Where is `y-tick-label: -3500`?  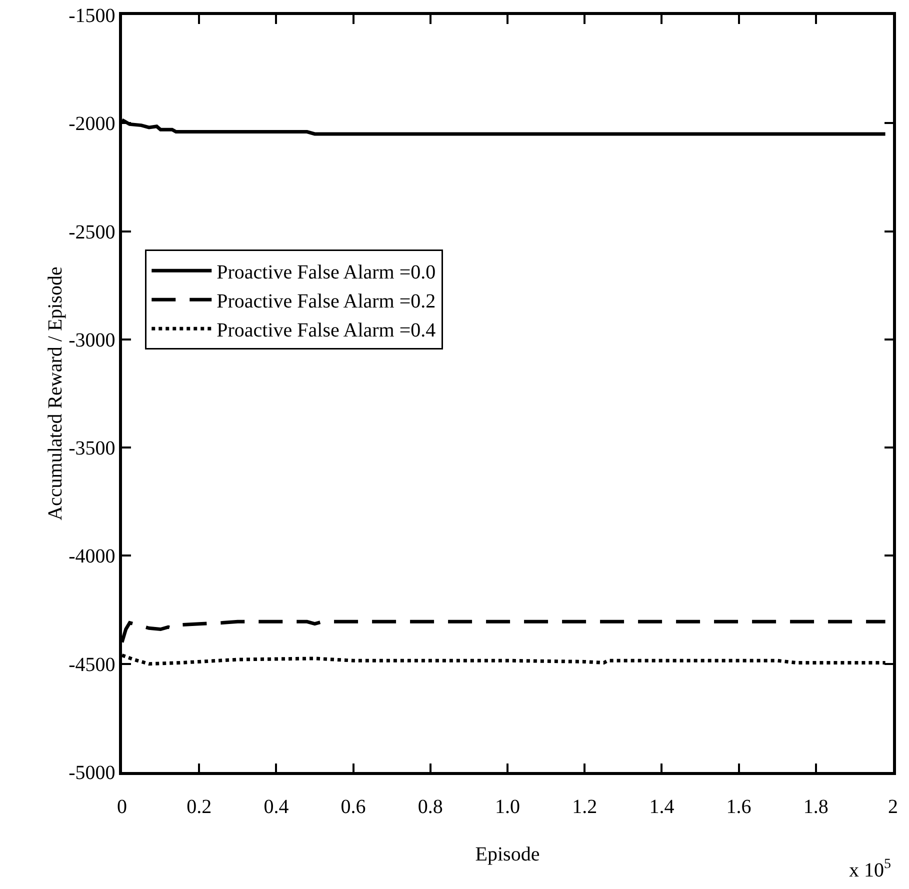 y-tick-label: -3500 is located at coordinates (92, 449).